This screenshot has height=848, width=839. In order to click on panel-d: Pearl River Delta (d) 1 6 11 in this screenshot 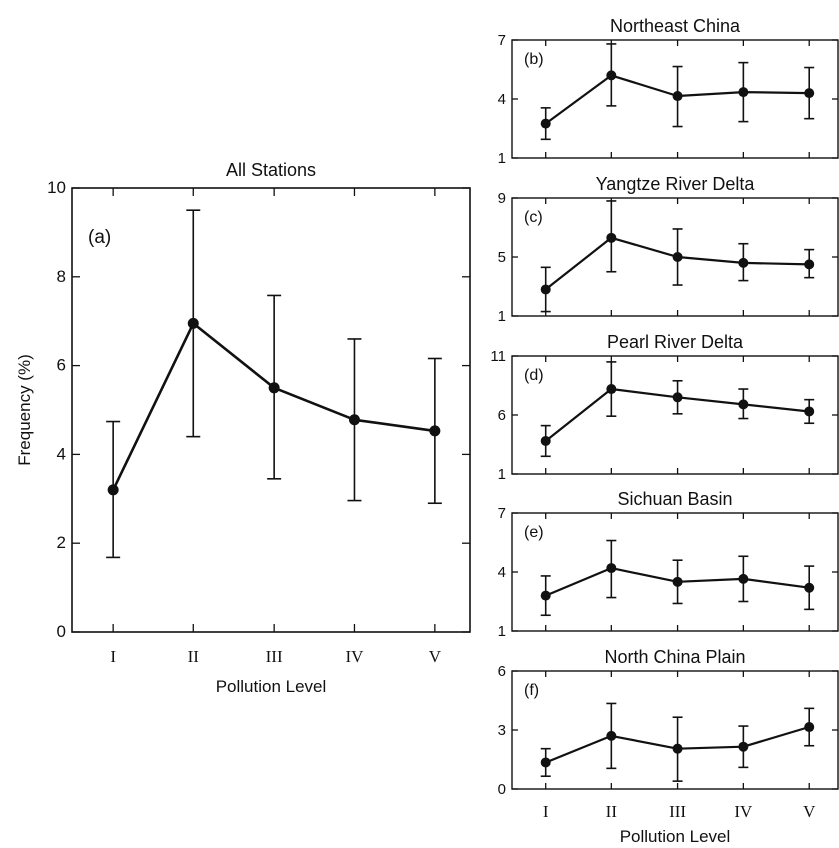, I will do `click(664, 407)`.